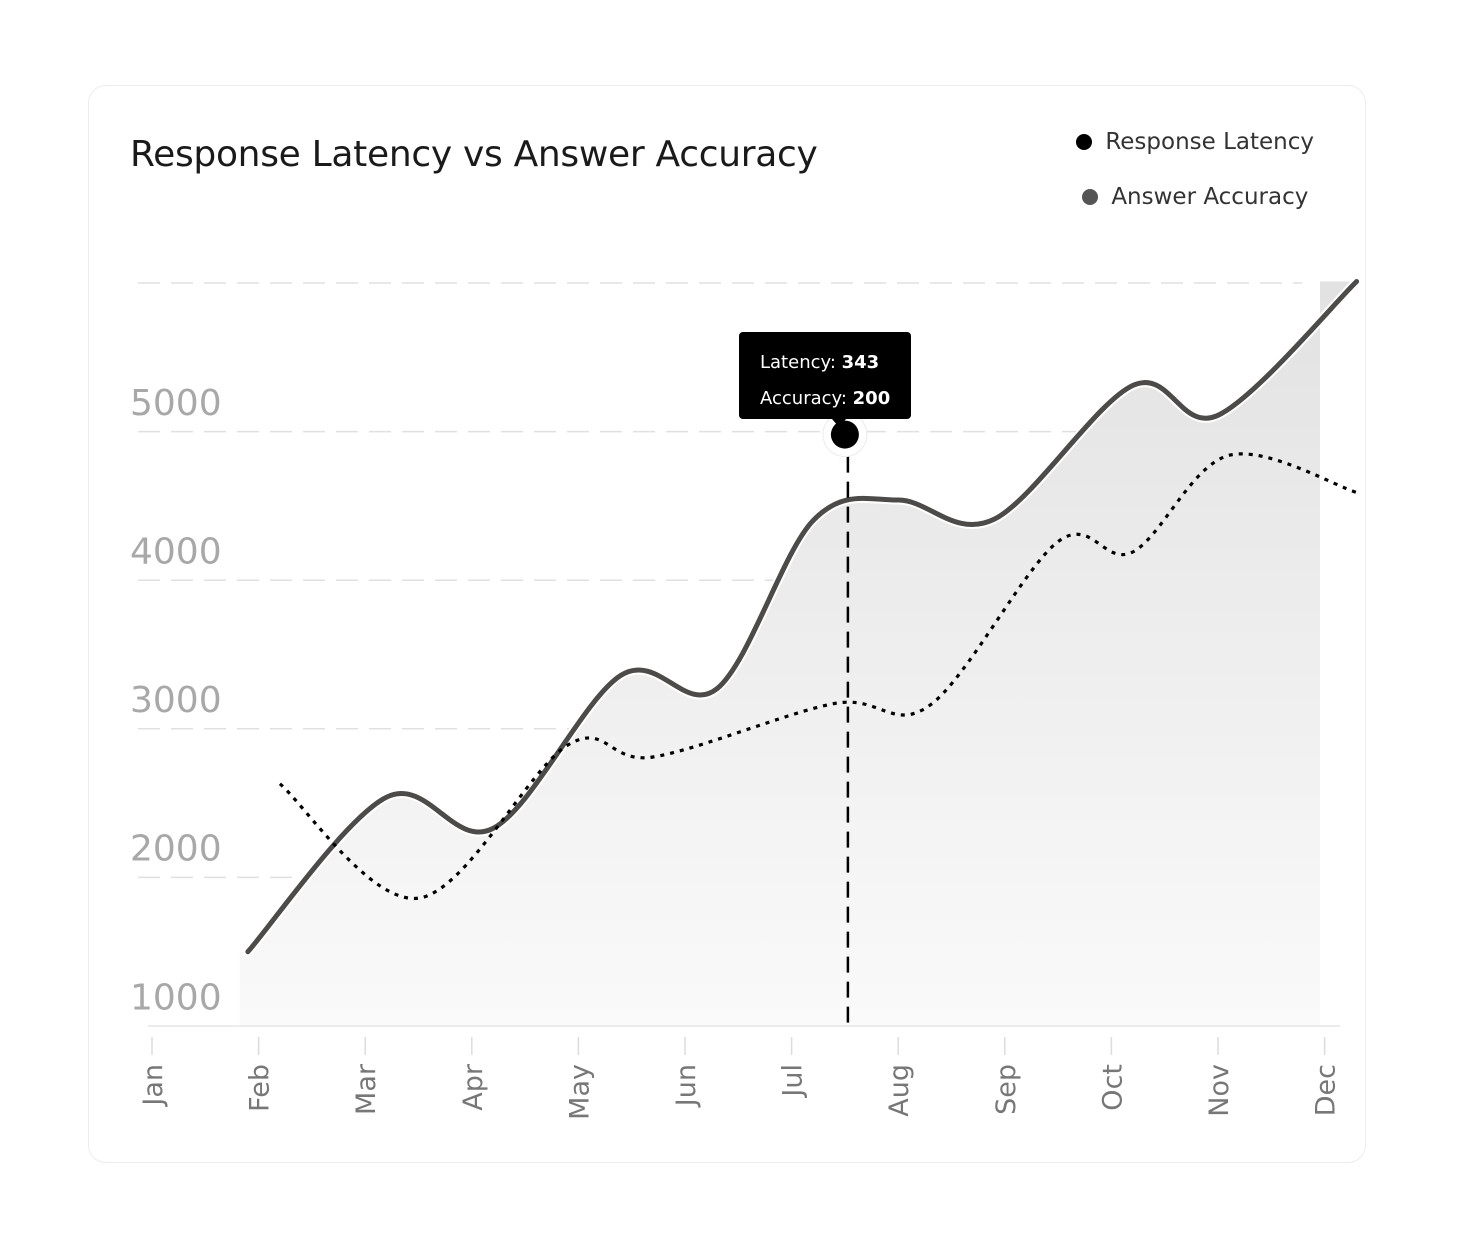  What do you see at coordinates (153, 1086) in the screenshot?
I see `x-tick-label: Jan` at bounding box center [153, 1086].